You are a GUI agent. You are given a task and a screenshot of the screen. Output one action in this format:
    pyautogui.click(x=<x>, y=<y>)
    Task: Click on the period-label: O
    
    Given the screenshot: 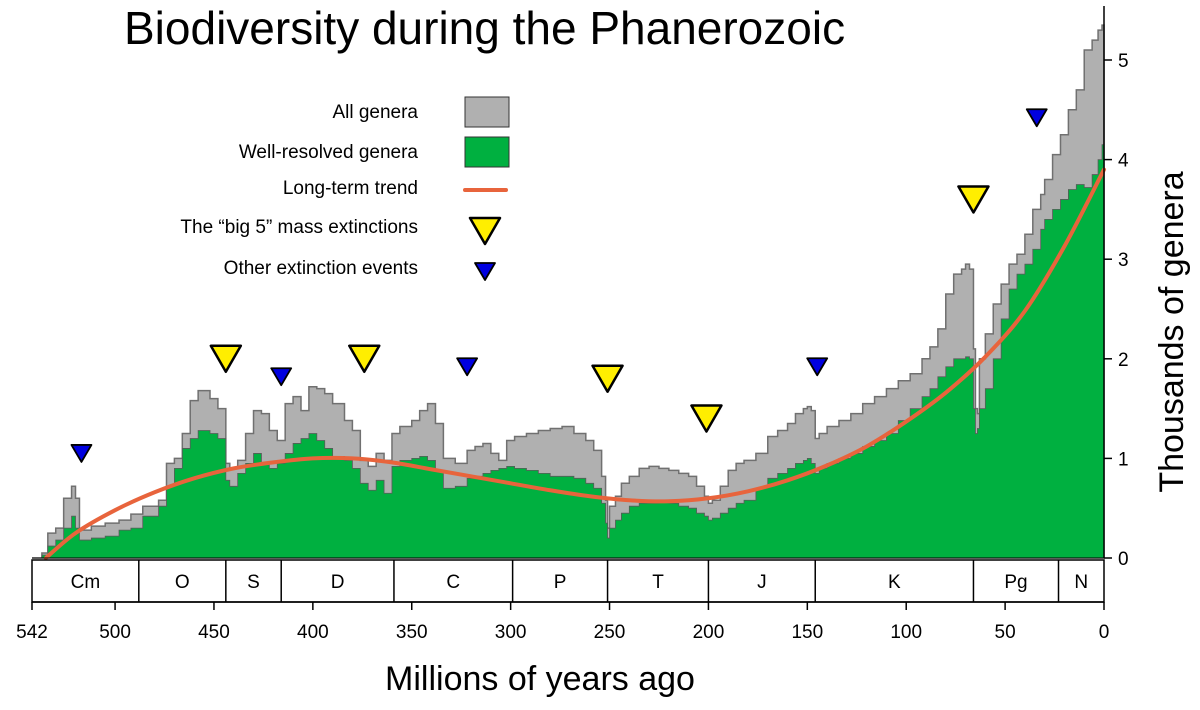 What is the action you would take?
    pyautogui.click(x=182, y=582)
    